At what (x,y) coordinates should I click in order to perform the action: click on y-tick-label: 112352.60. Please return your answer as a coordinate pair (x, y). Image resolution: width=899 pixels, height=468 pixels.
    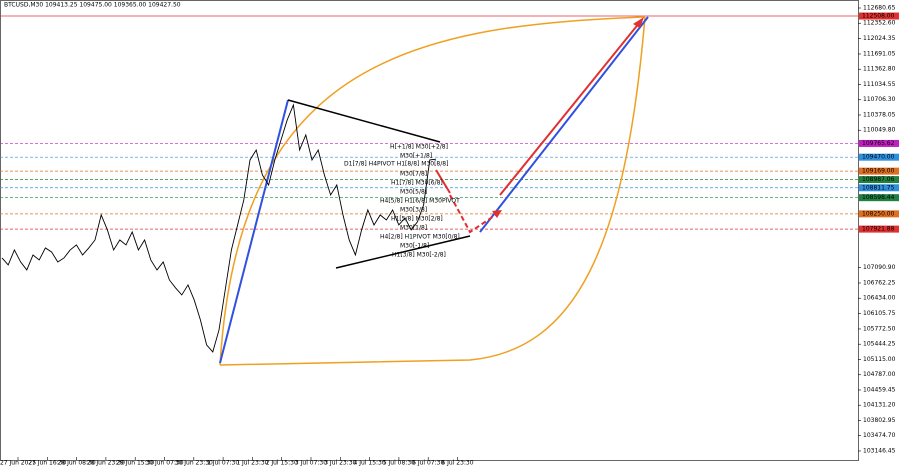
    Looking at the image, I should click on (879, 23).